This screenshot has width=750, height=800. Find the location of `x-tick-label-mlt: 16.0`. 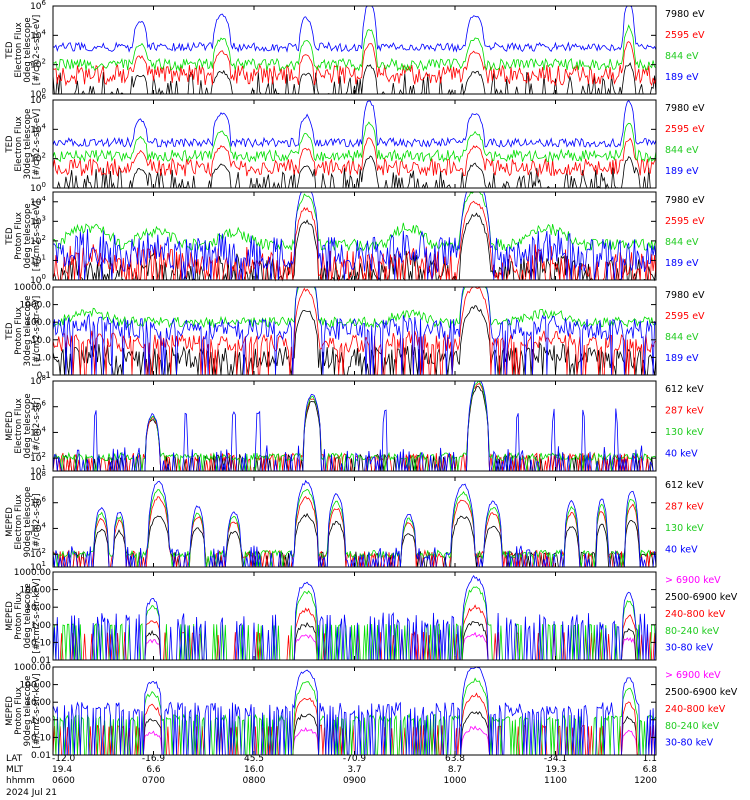

x-tick-label-mlt: 16.0 is located at coordinates (254, 770).